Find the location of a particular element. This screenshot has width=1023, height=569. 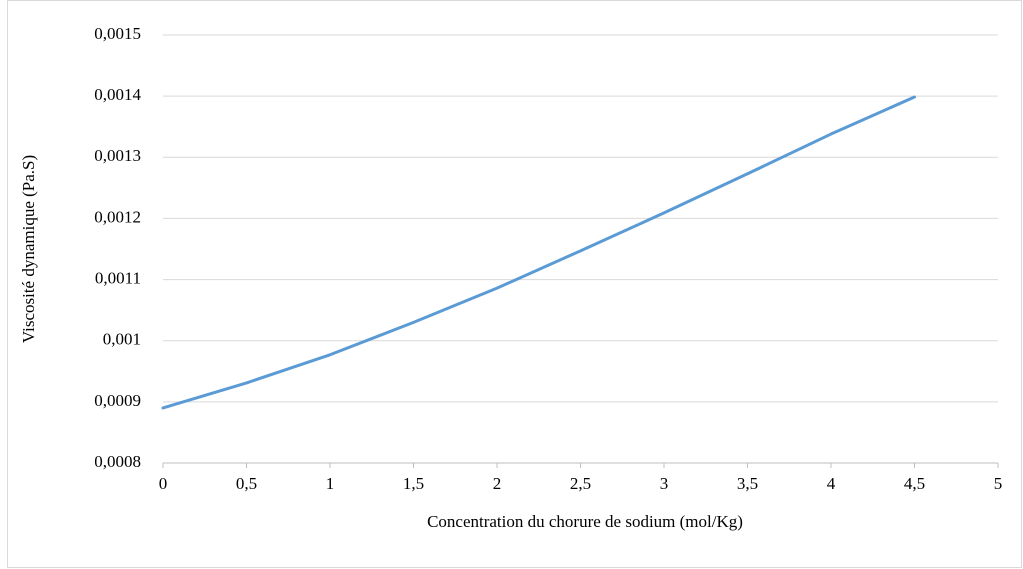

x-tick-label: 1 is located at coordinates (330, 483).